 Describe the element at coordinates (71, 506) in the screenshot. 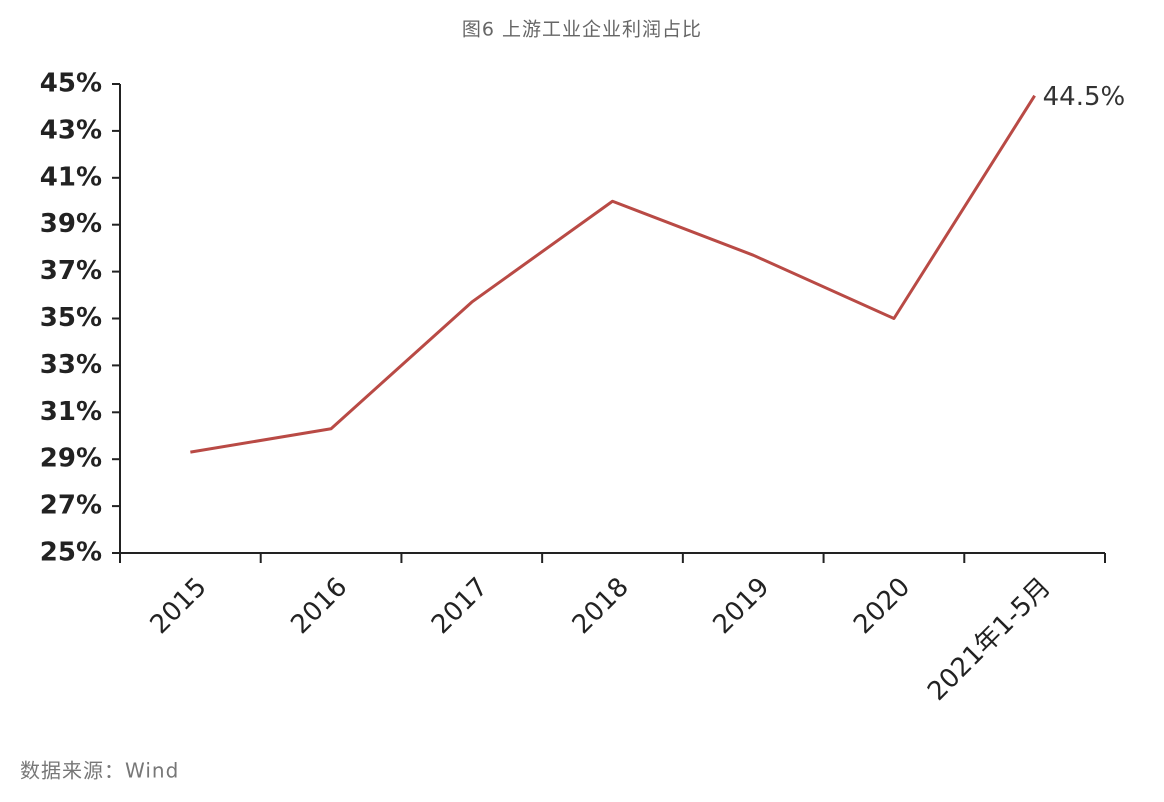

I see `y-tick-label: 27%` at that location.